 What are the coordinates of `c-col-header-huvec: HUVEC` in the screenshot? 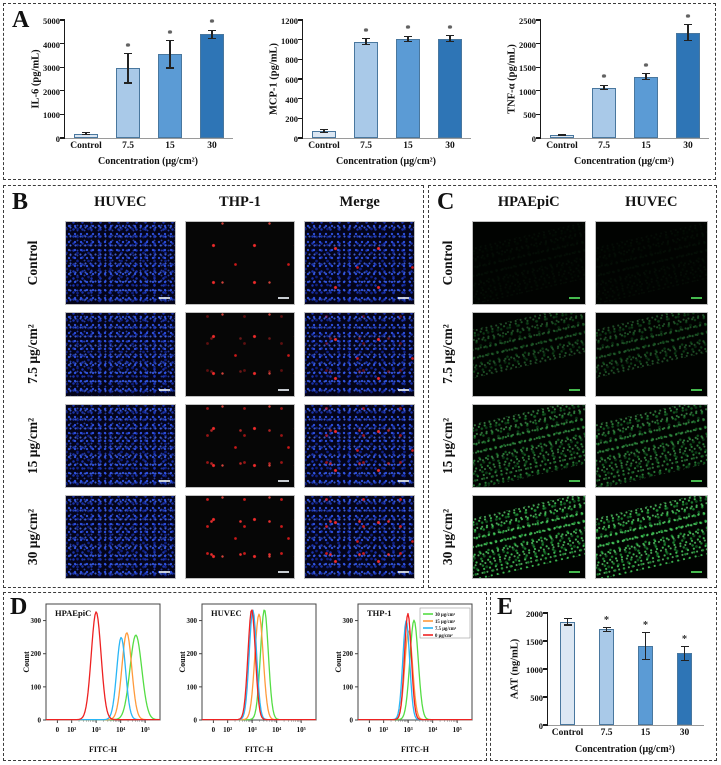 It's located at (651, 201).